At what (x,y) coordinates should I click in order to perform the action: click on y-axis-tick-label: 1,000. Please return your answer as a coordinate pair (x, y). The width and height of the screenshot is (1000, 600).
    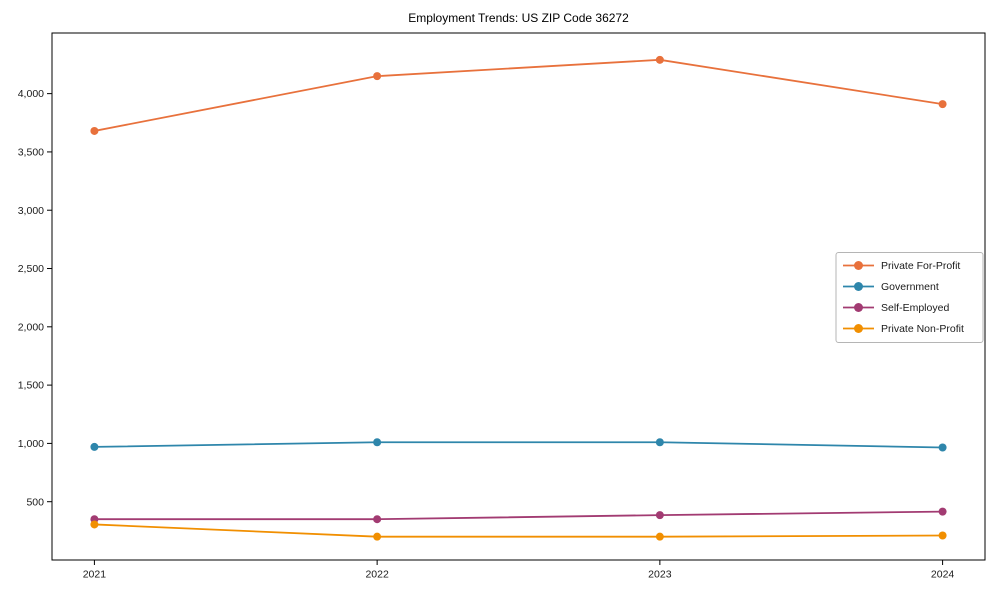
    Looking at the image, I should click on (31, 444).